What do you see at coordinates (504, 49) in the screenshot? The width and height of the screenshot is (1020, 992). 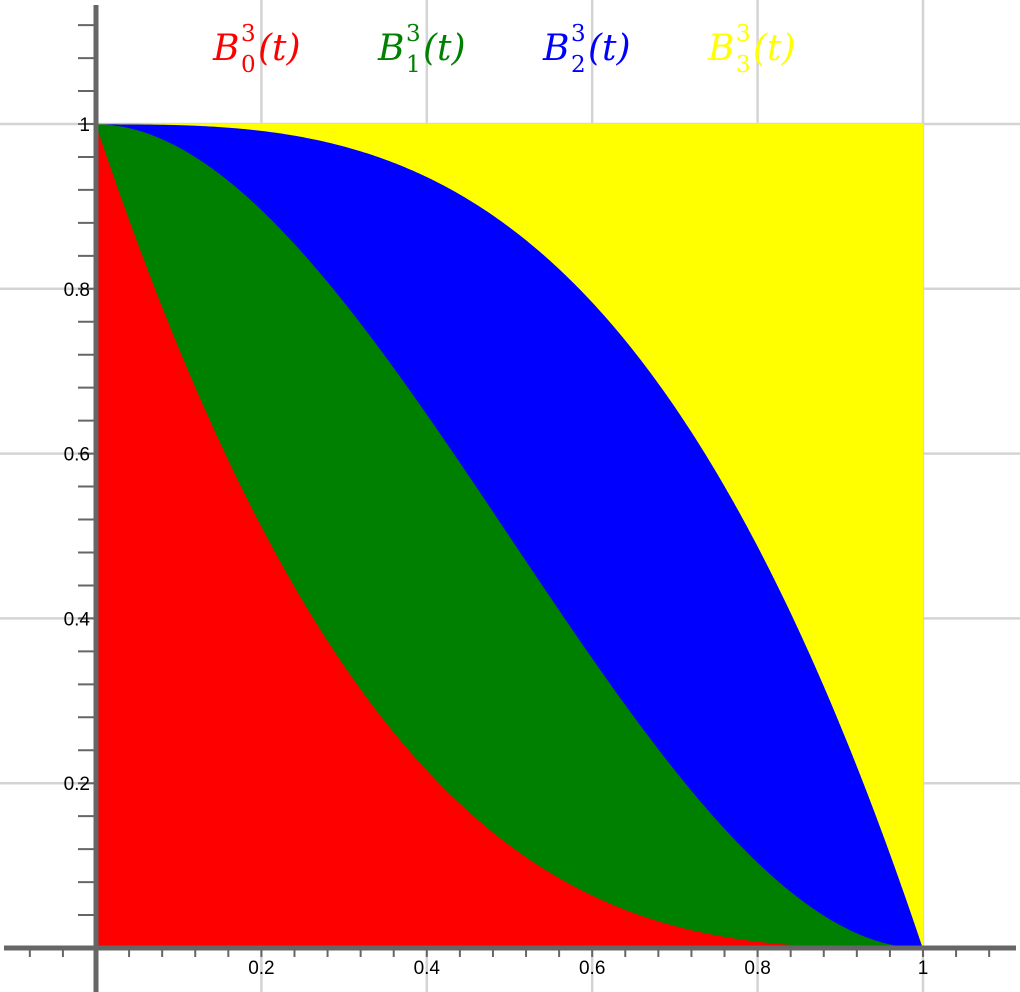 I see `legend: B 30 (t) B 31 (t) B 32 (t) B 33 (t)` at bounding box center [504, 49].